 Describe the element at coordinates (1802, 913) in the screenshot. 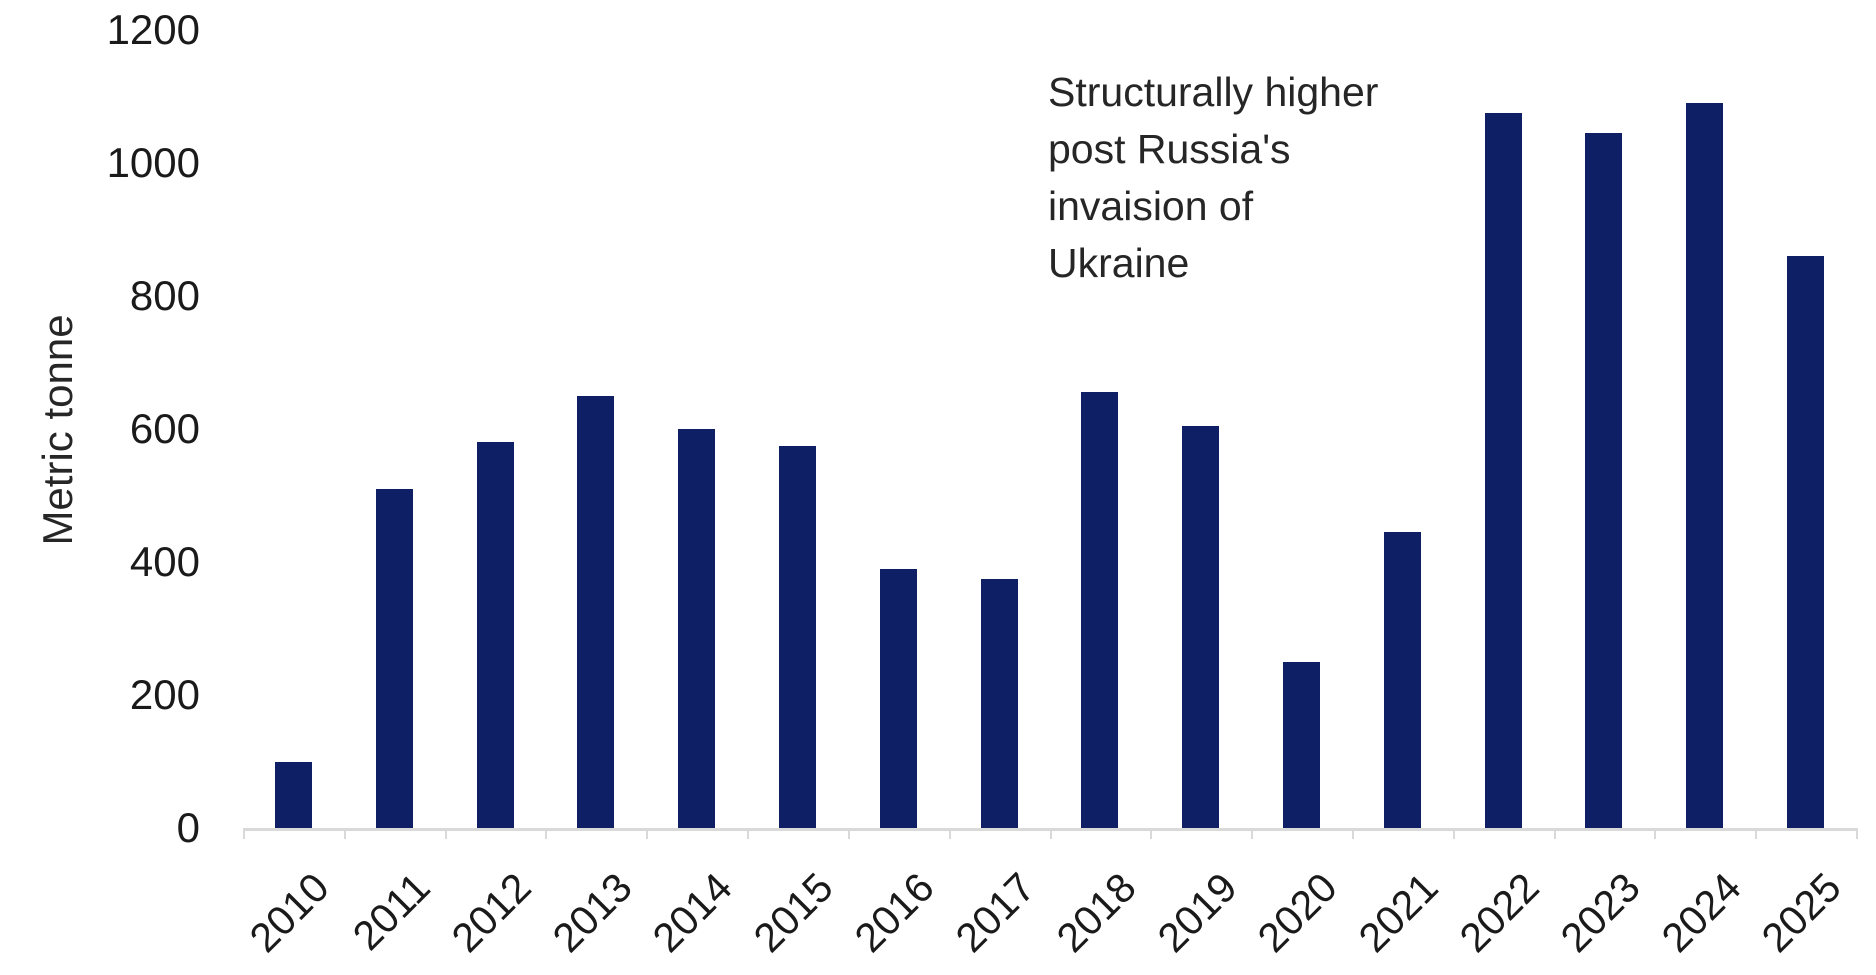

I see `x-tick-label-2025: 2025` at that location.